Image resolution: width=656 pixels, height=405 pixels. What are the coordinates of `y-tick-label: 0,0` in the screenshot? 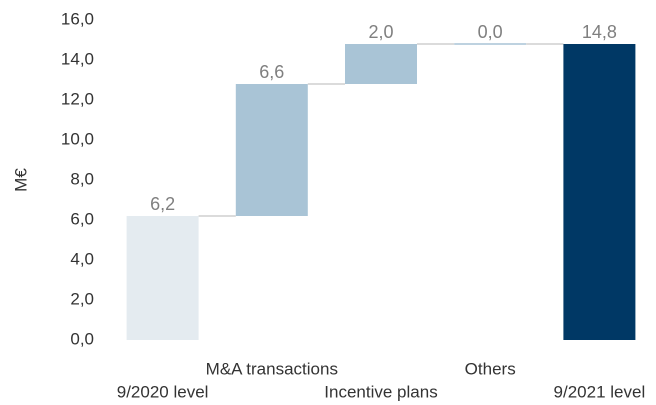 It's located at (82, 338).